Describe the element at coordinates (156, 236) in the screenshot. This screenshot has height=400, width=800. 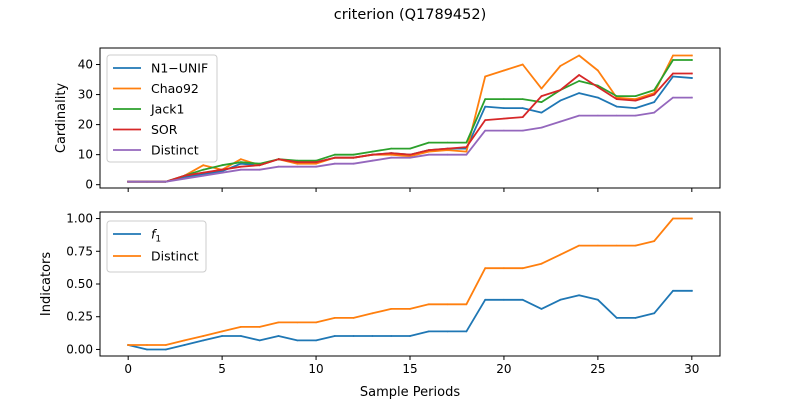
I see `legend-label: f1` at that location.